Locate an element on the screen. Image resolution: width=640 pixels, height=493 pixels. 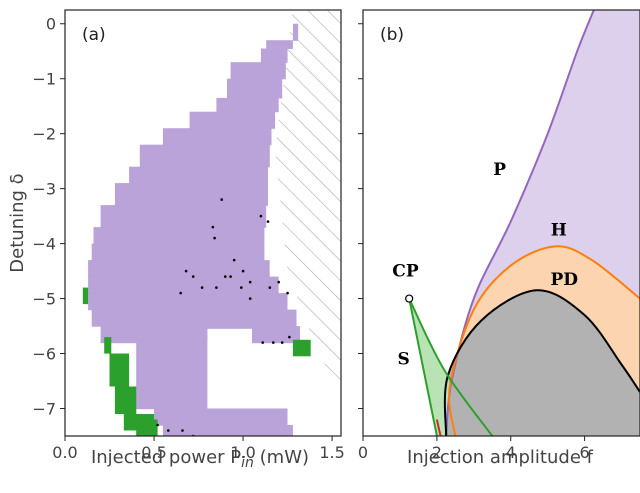
region-label: P is located at coordinates (499, 170).